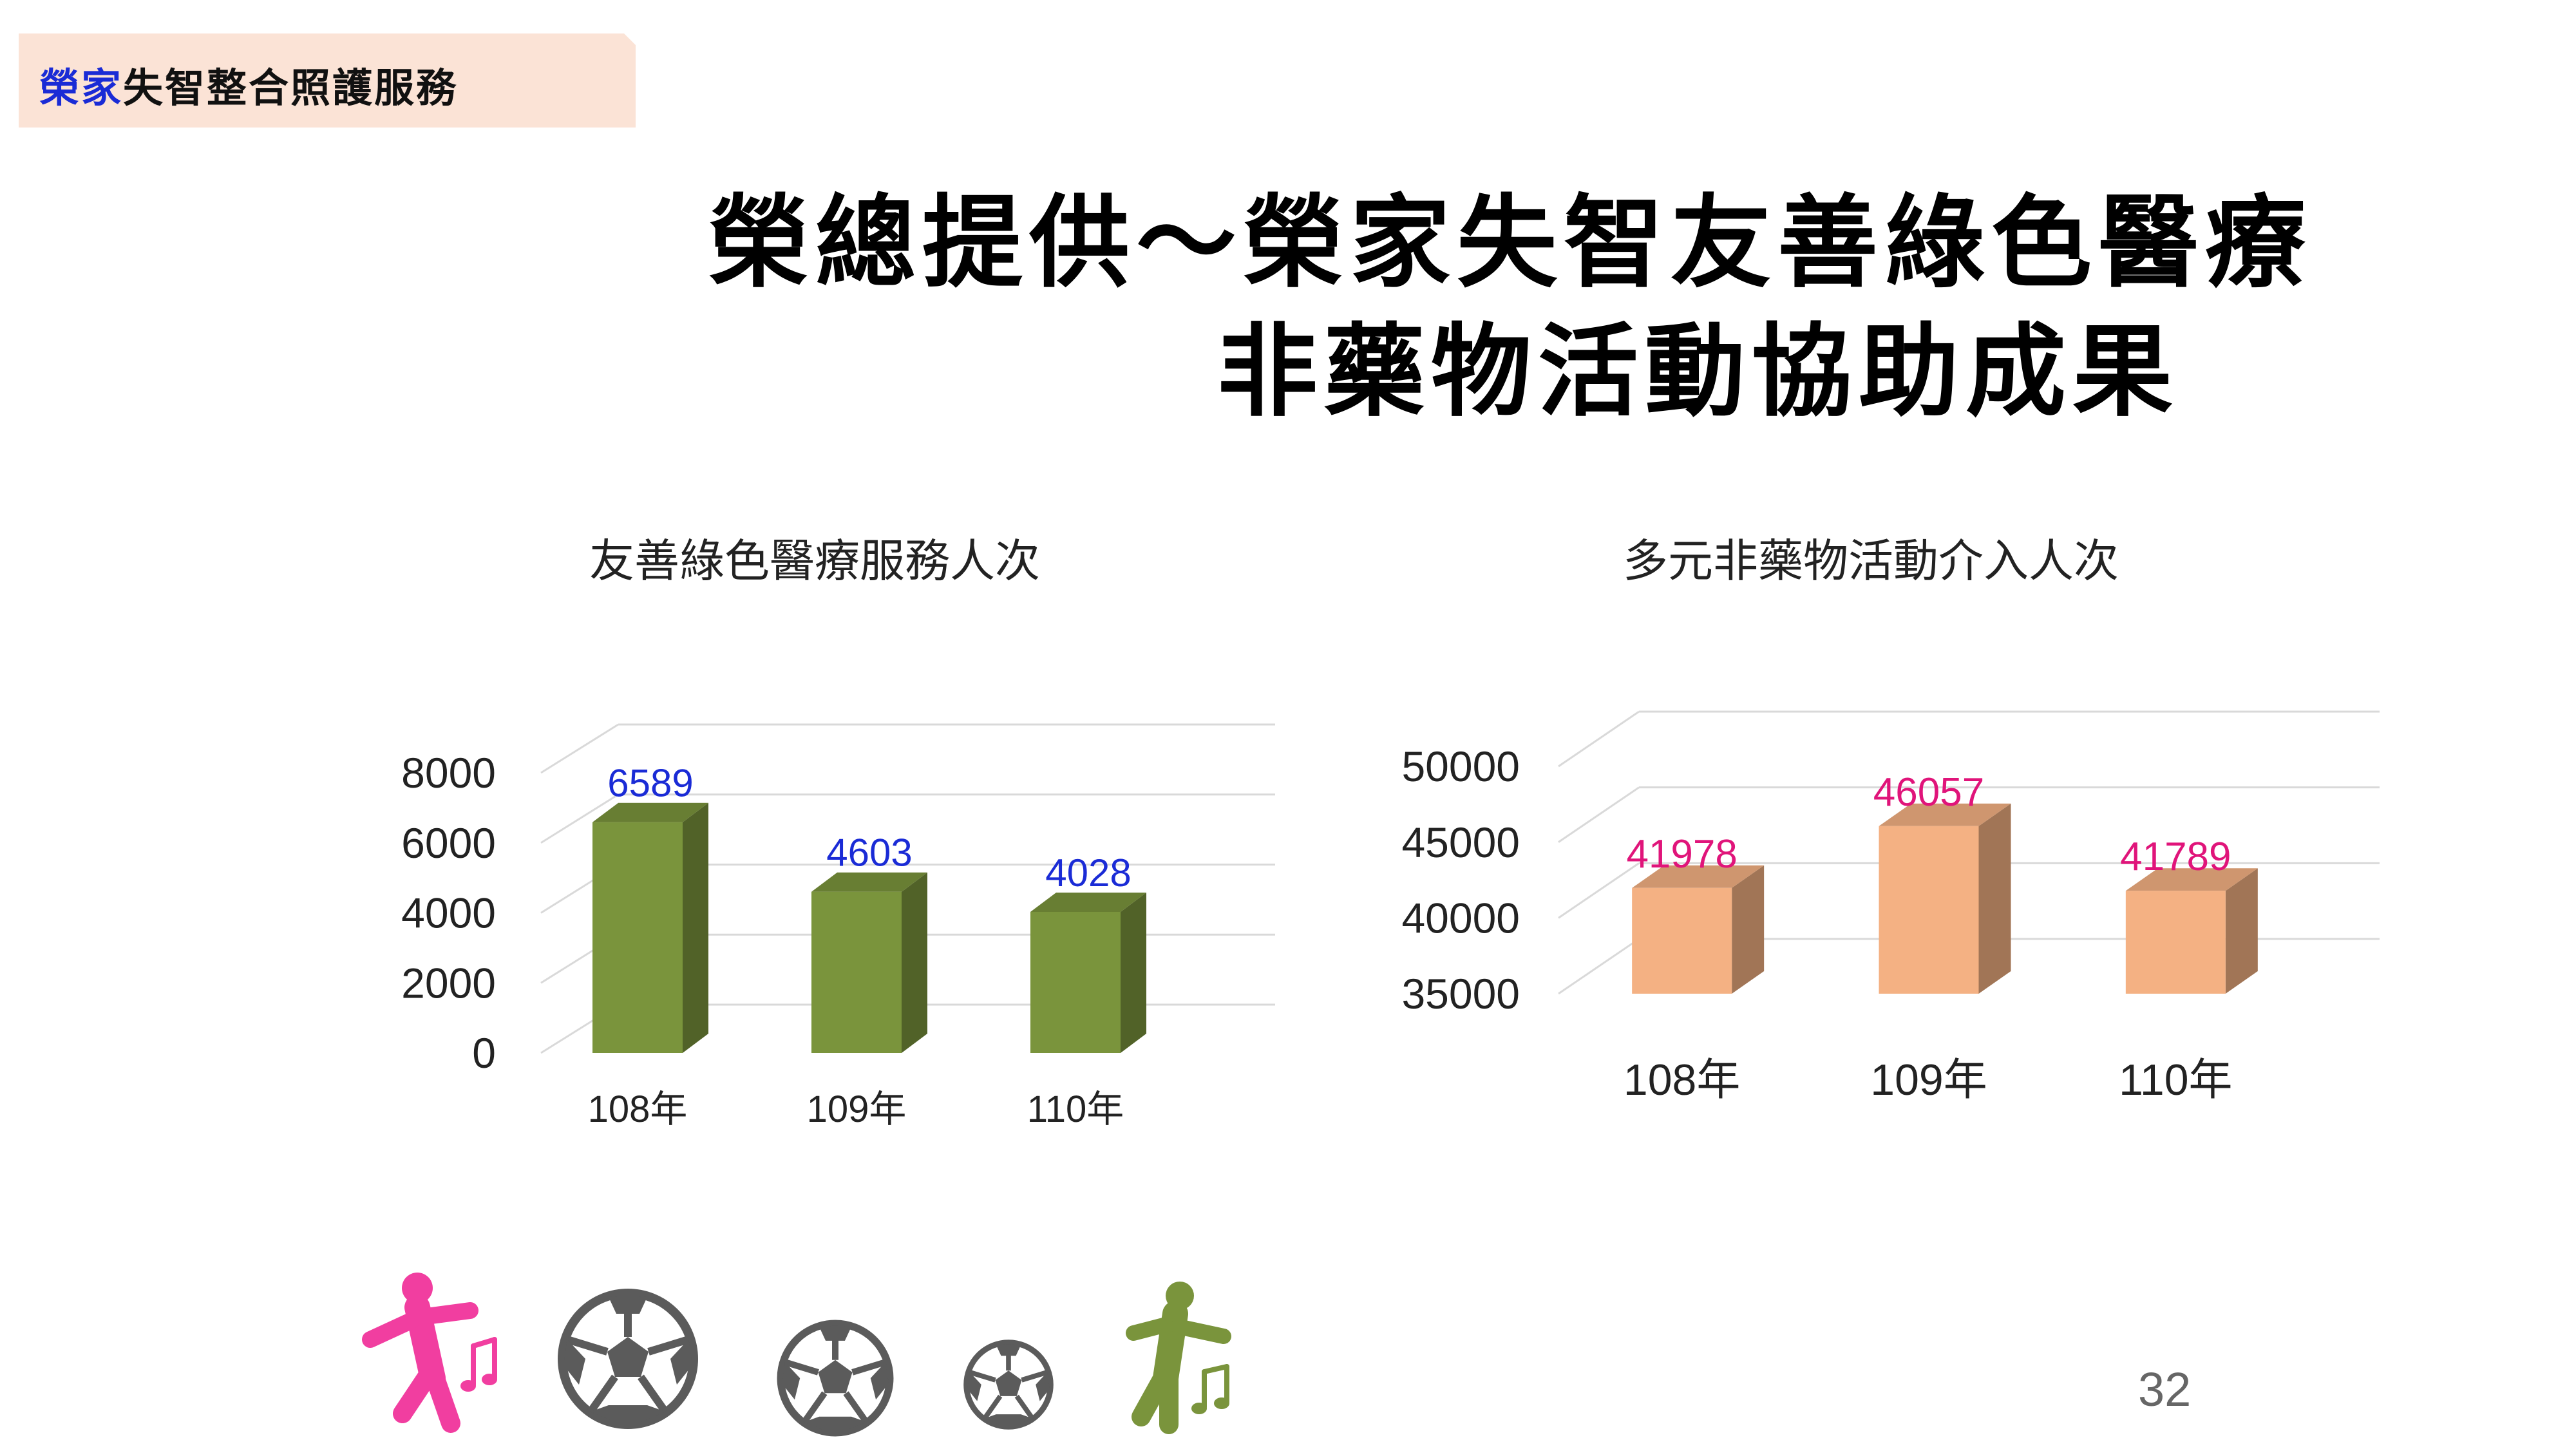 The height and width of the screenshot is (1449, 2576). I want to click on right-chart-title: 多元非藥物活動介入人次, so click(1871, 561).